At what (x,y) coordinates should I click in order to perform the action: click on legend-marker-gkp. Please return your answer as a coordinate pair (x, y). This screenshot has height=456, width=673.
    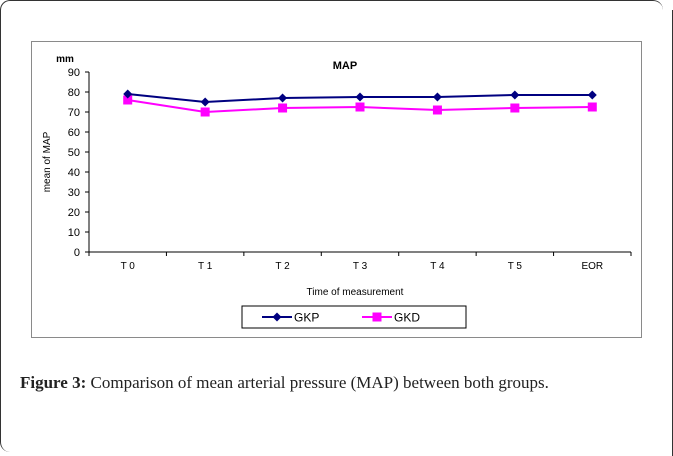
    Looking at the image, I should click on (277, 317).